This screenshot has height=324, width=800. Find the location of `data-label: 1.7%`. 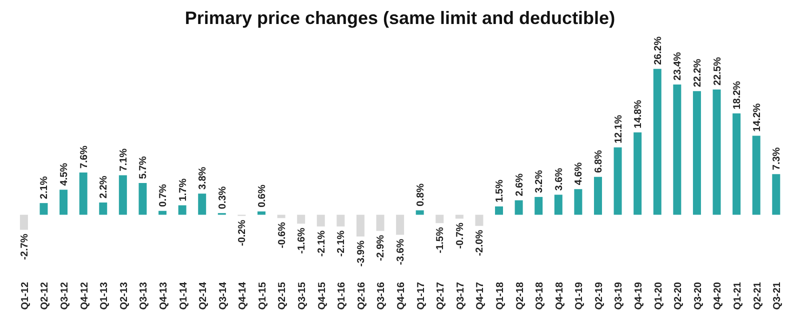

data-label: 1.7% is located at coordinates (183, 190).